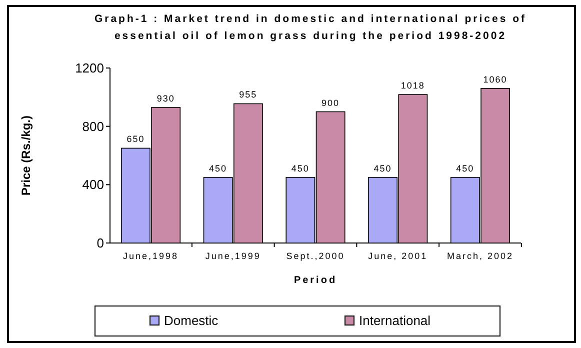 The width and height of the screenshot is (581, 348). What do you see at coordinates (93, 184) in the screenshot?
I see `y-tick-label: 400` at bounding box center [93, 184].